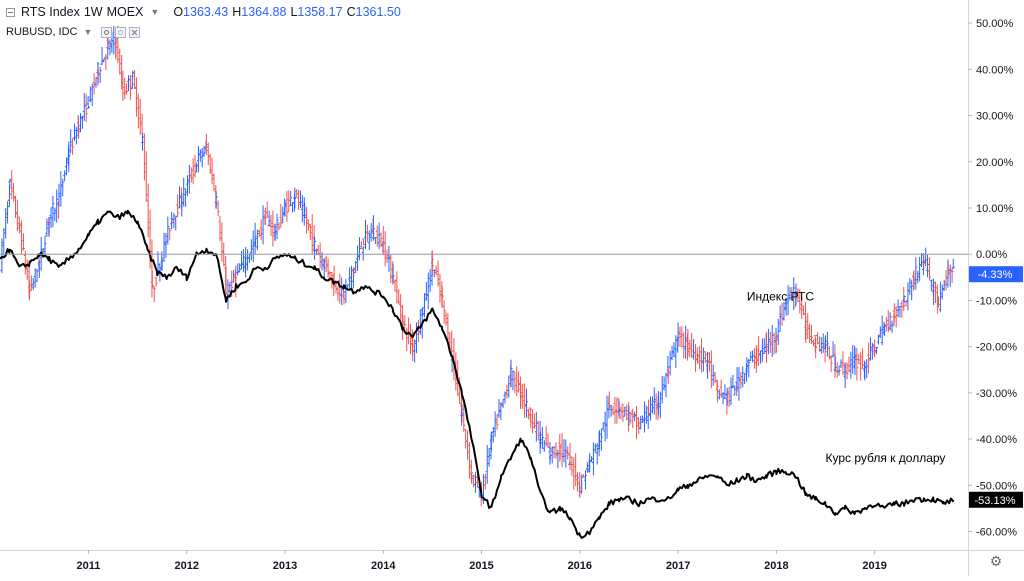 The image size is (1024, 581). What do you see at coordinates (996, 440) in the screenshot?
I see `y-tick-label: -40.00%` at bounding box center [996, 440].